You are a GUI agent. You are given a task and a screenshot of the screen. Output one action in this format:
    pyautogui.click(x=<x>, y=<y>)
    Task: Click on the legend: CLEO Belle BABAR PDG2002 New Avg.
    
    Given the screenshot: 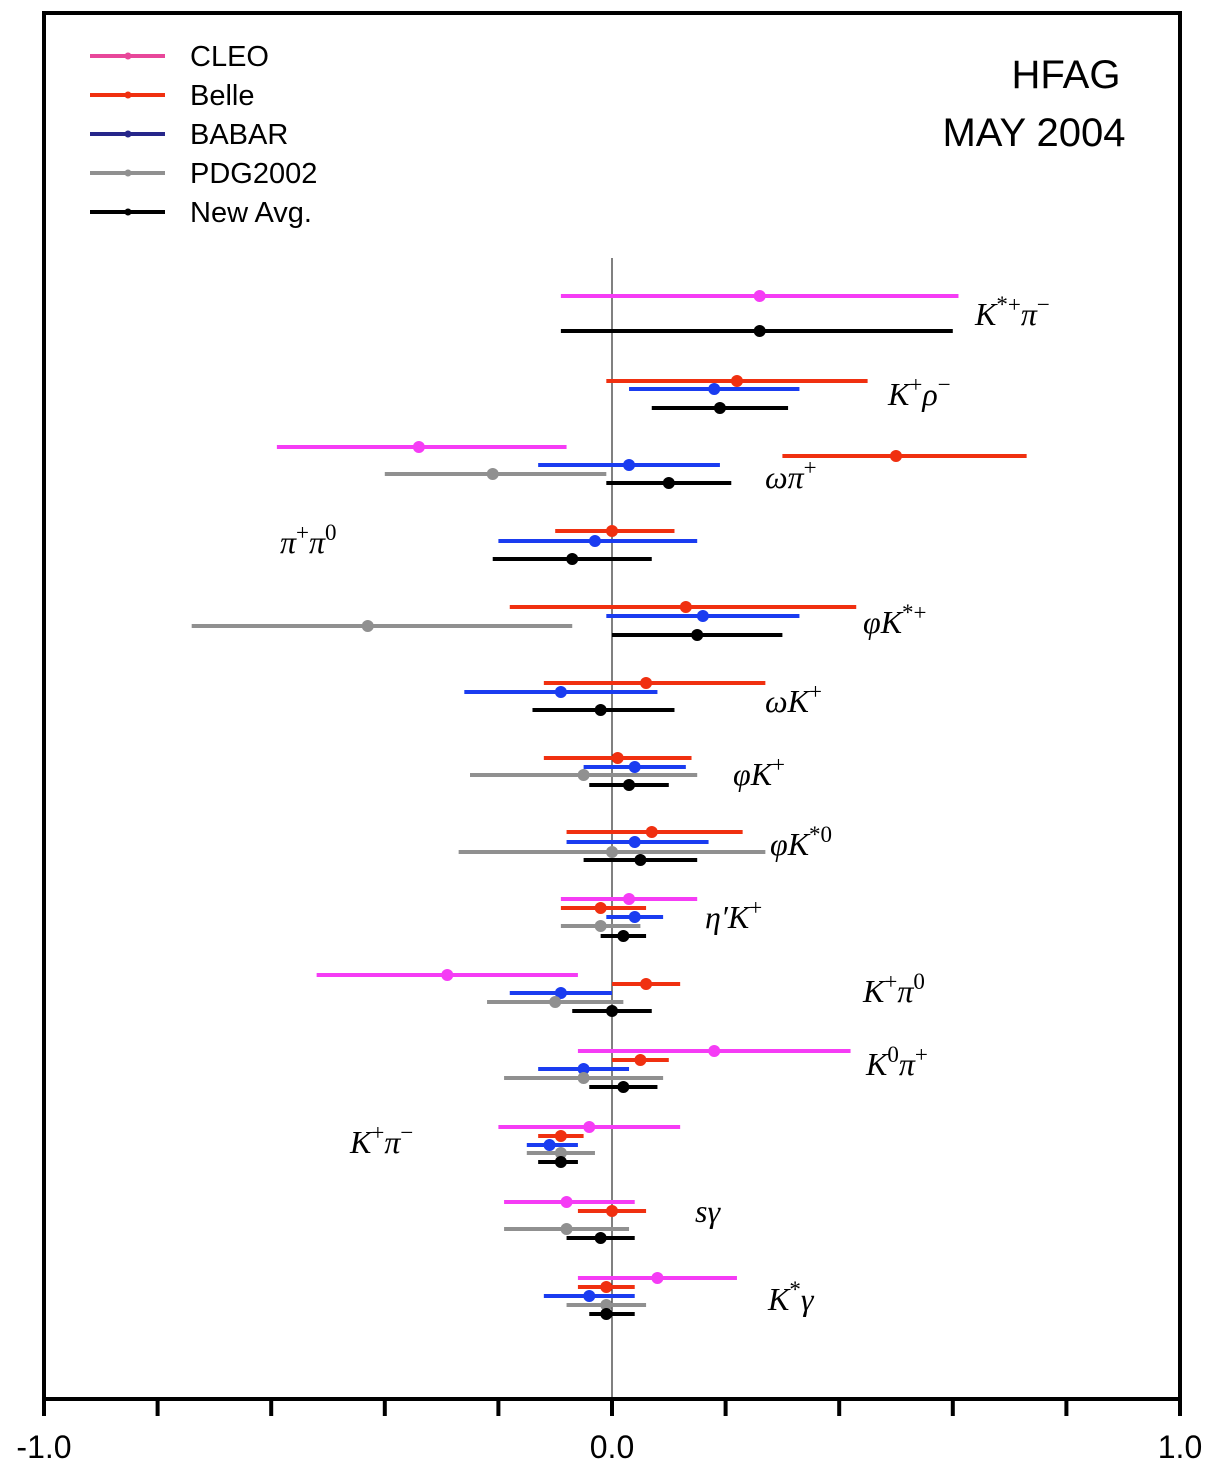 What is the action you would take?
    pyautogui.click(x=203, y=135)
    